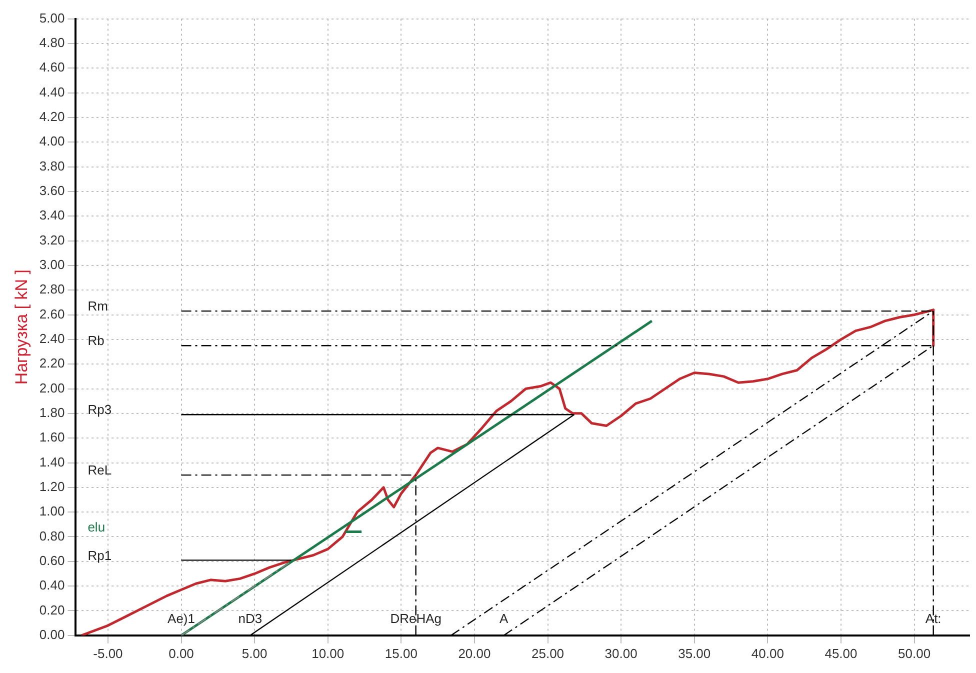 The width and height of the screenshot is (976, 673). Describe the element at coordinates (21, 327) in the screenshot. I see `y-axis-title: Нагрузка [ kN ]` at that location.